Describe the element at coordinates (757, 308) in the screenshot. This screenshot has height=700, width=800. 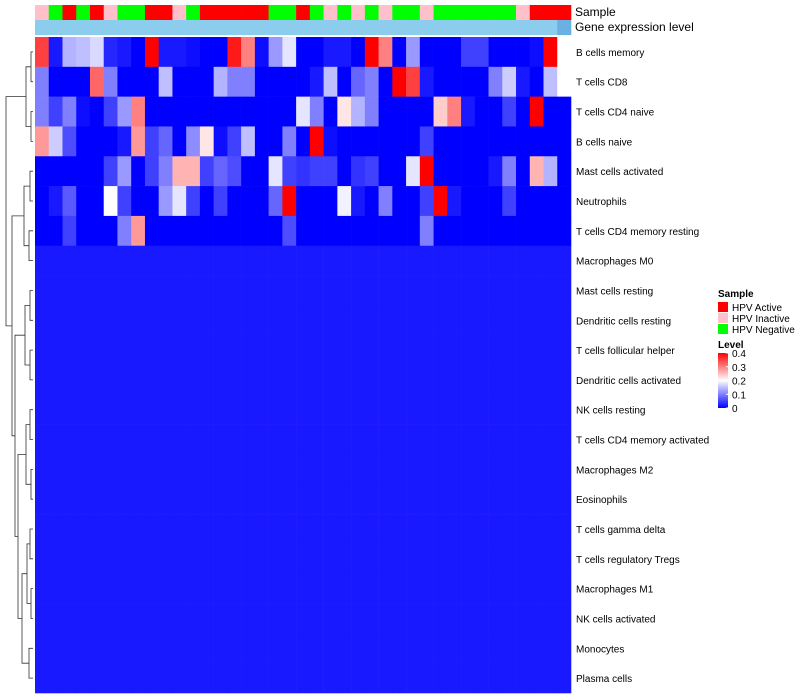
I see `sample-legend-label: HPV Active` at that location.